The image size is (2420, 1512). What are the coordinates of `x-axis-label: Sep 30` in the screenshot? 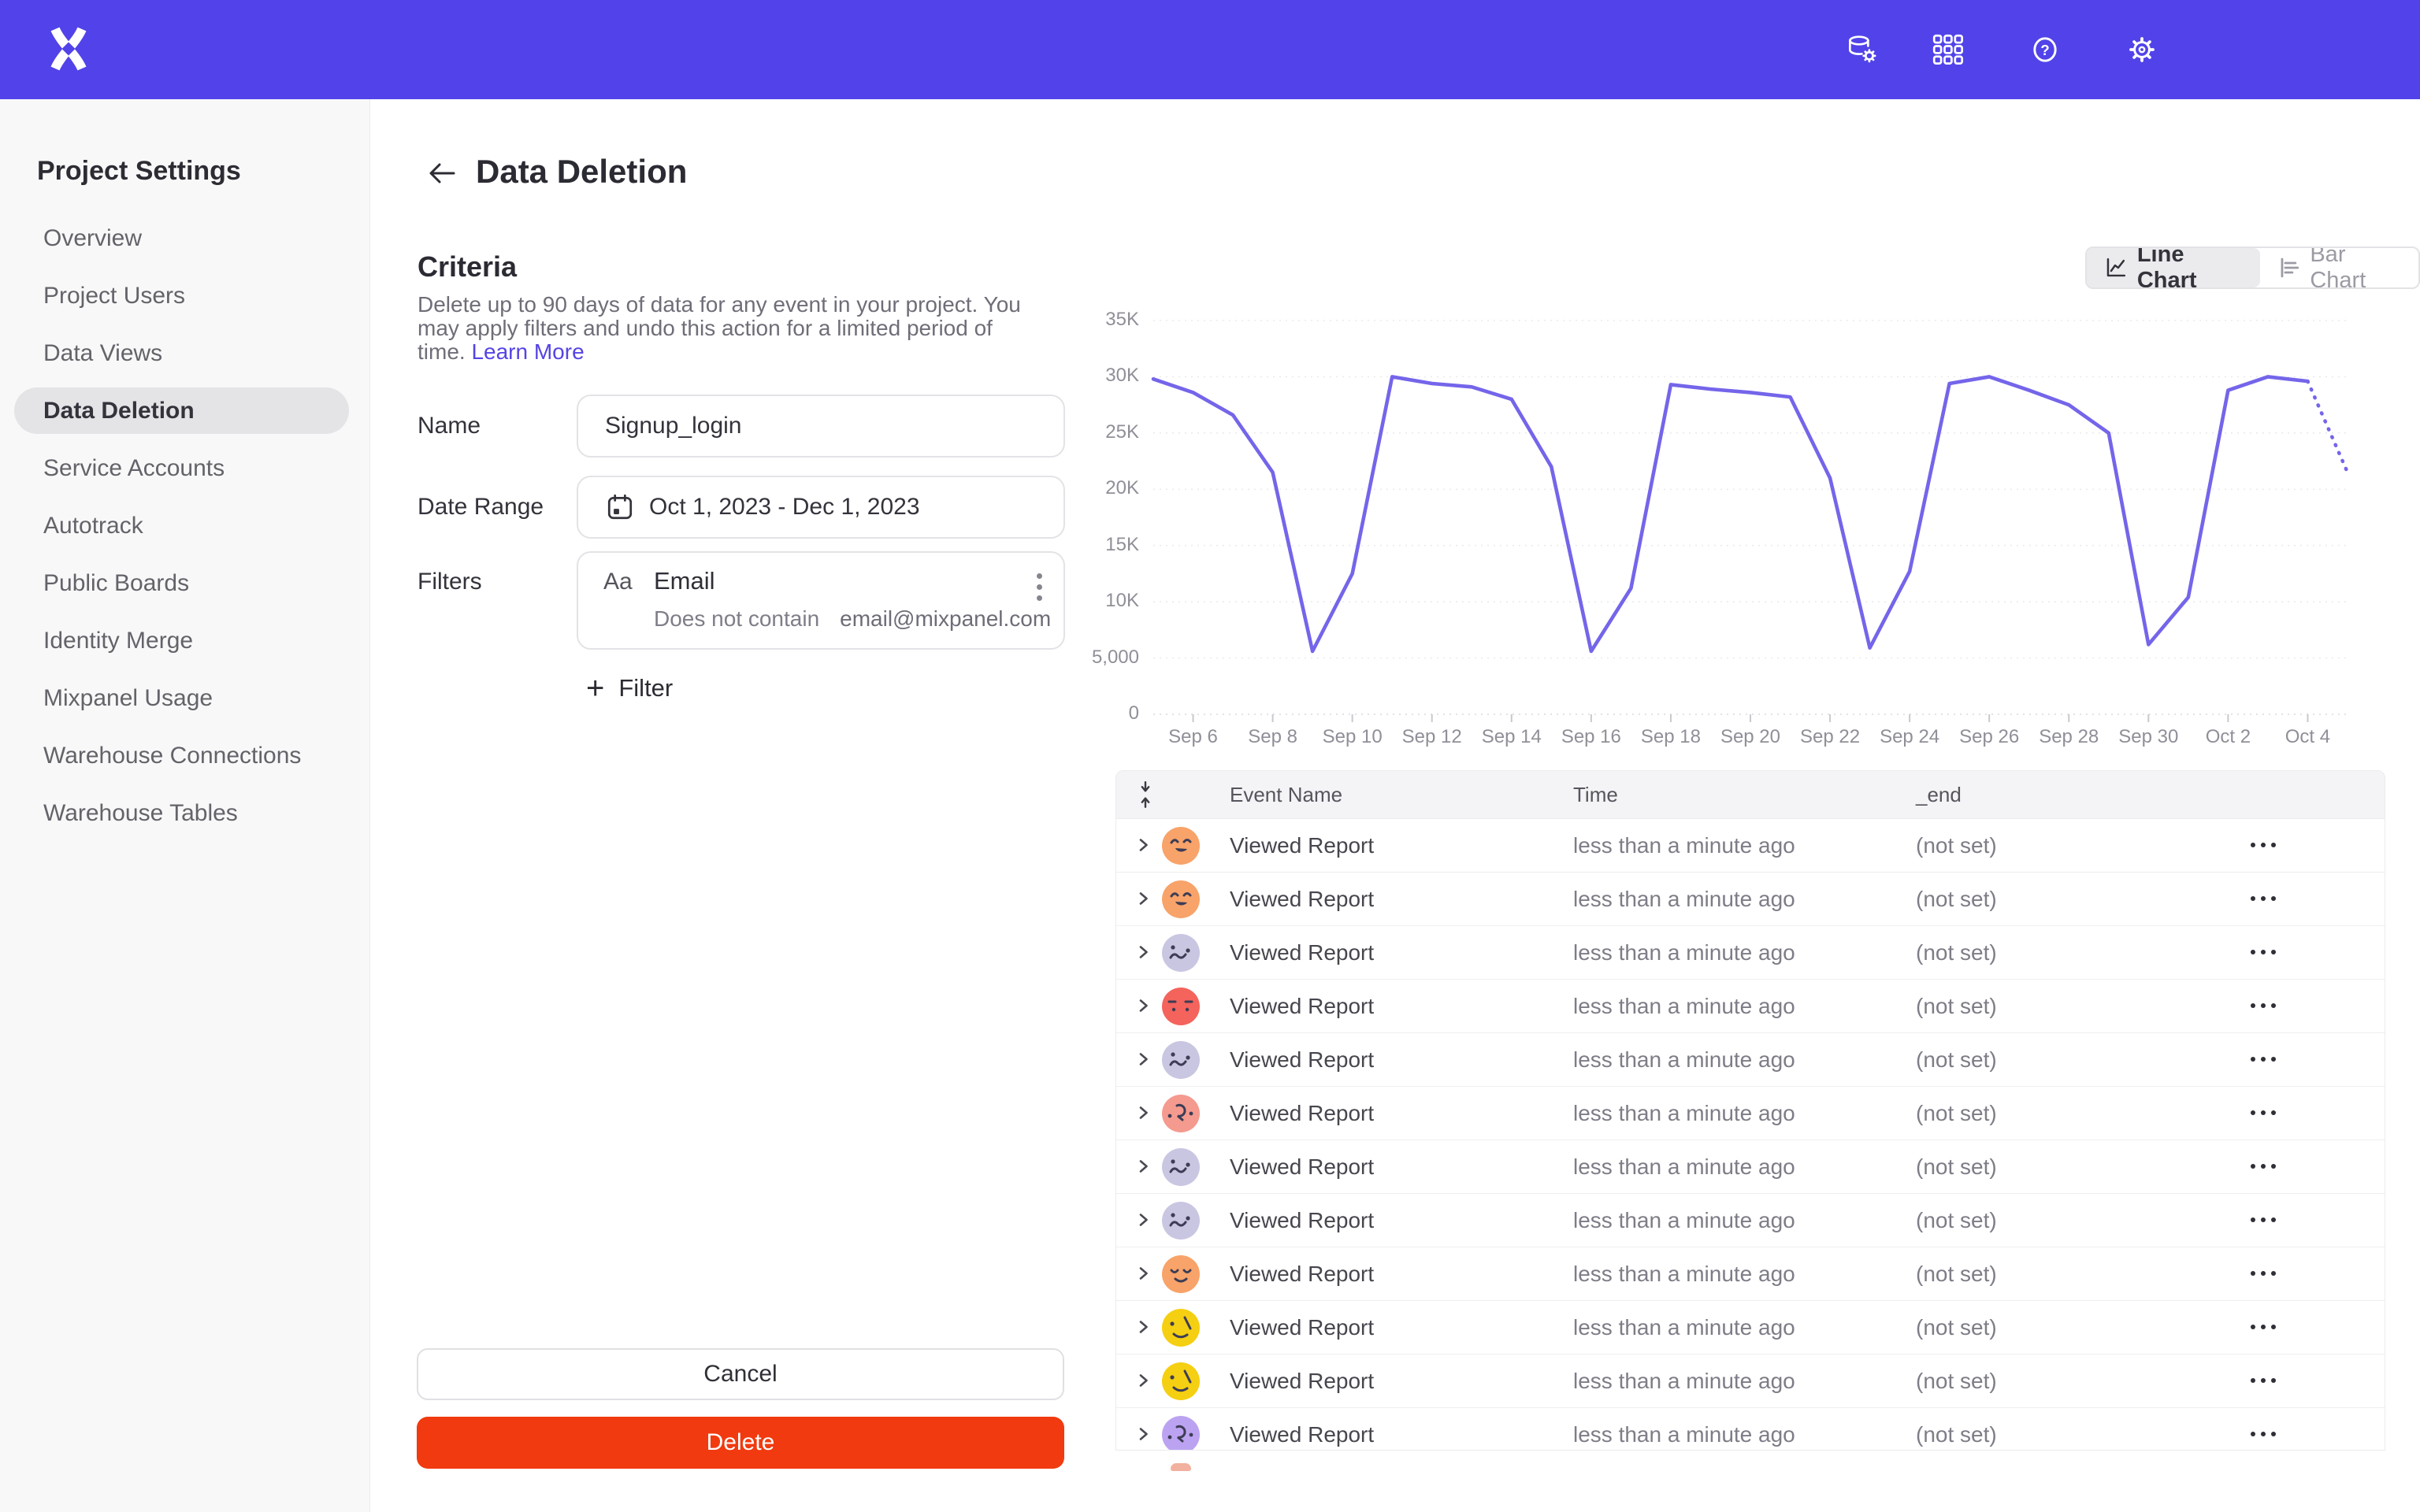 It's located at (2148, 736).